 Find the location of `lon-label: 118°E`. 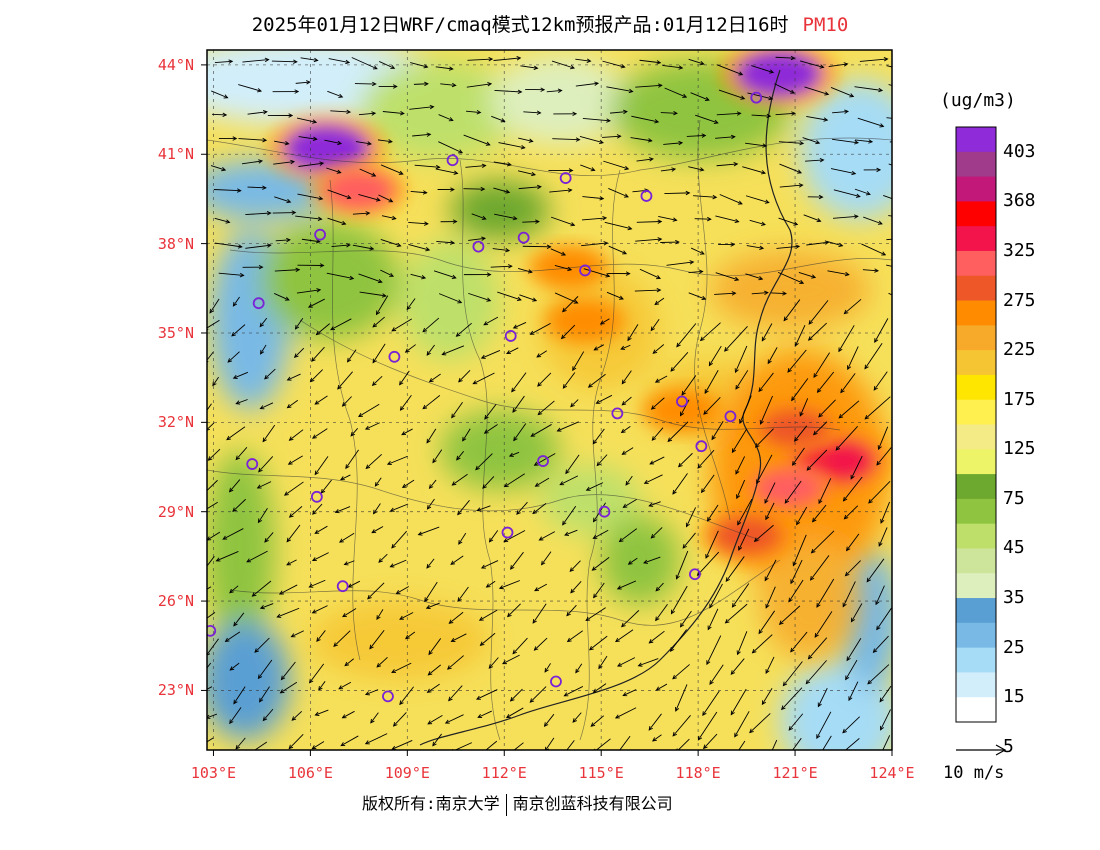

lon-label: 118°E is located at coordinates (698, 773).